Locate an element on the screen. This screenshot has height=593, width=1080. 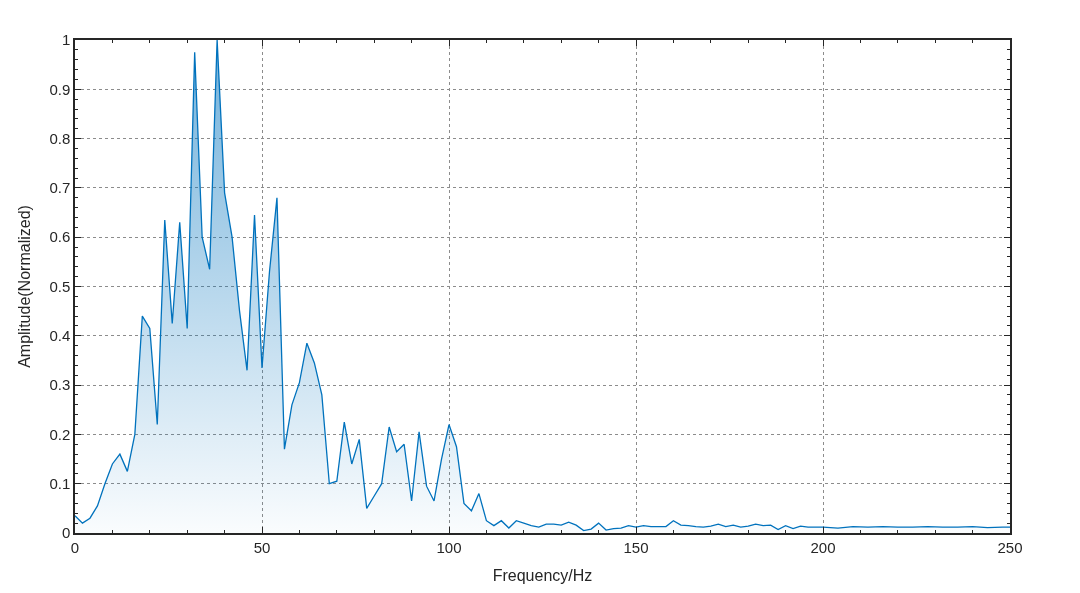
y-tick-label: 0.4 is located at coordinates (60, 336).